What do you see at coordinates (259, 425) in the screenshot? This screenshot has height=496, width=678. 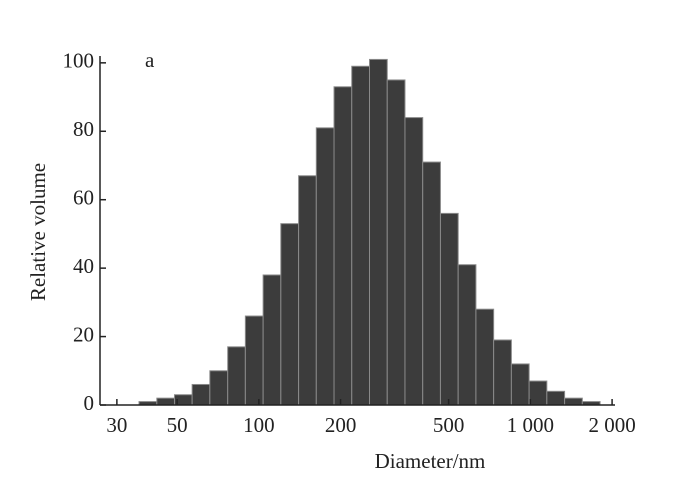 I see `x-tick-label: 100` at bounding box center [259, 425].